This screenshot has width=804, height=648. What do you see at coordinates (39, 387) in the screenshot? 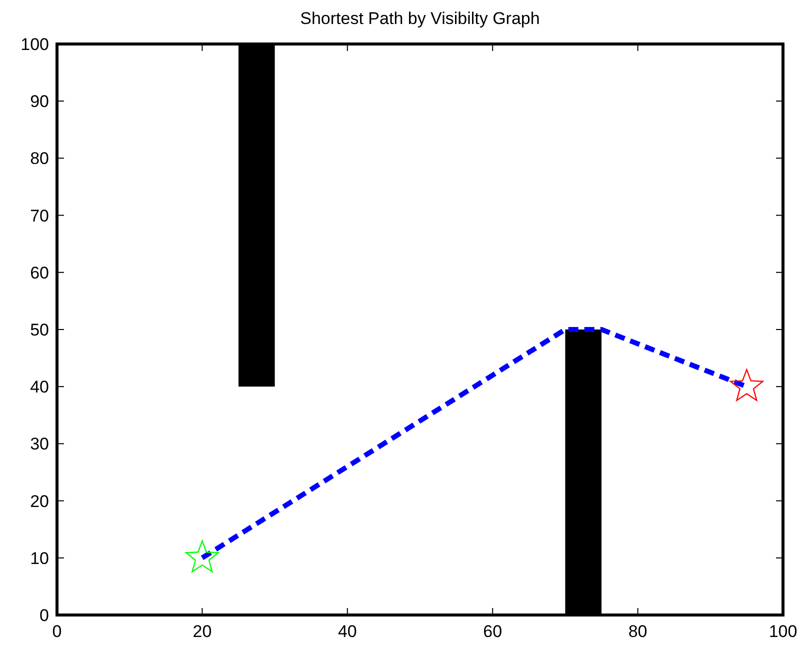
I see `y-tick-label: 40` at bounding box center [39, 387].